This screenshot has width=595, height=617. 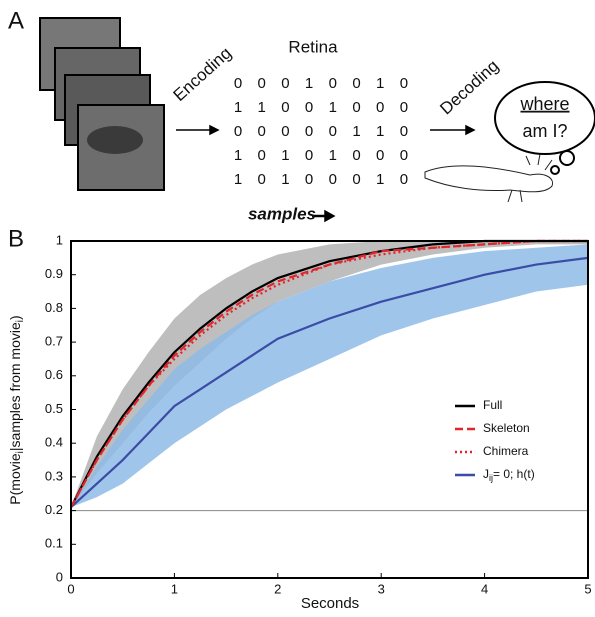 What do you see at coordinates (313, 46) in the screenshot?
I see `retina-label: Retina` at bounding box center [313, 46].